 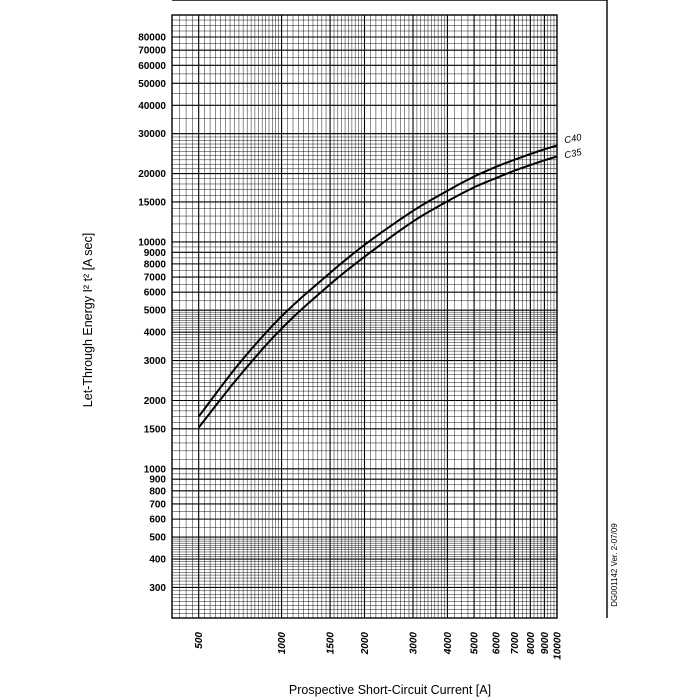 What do you see at coordinates (152, 242) in the screenshot?
I see `y-tick-label: 10000` at bounding box center [152, 242].